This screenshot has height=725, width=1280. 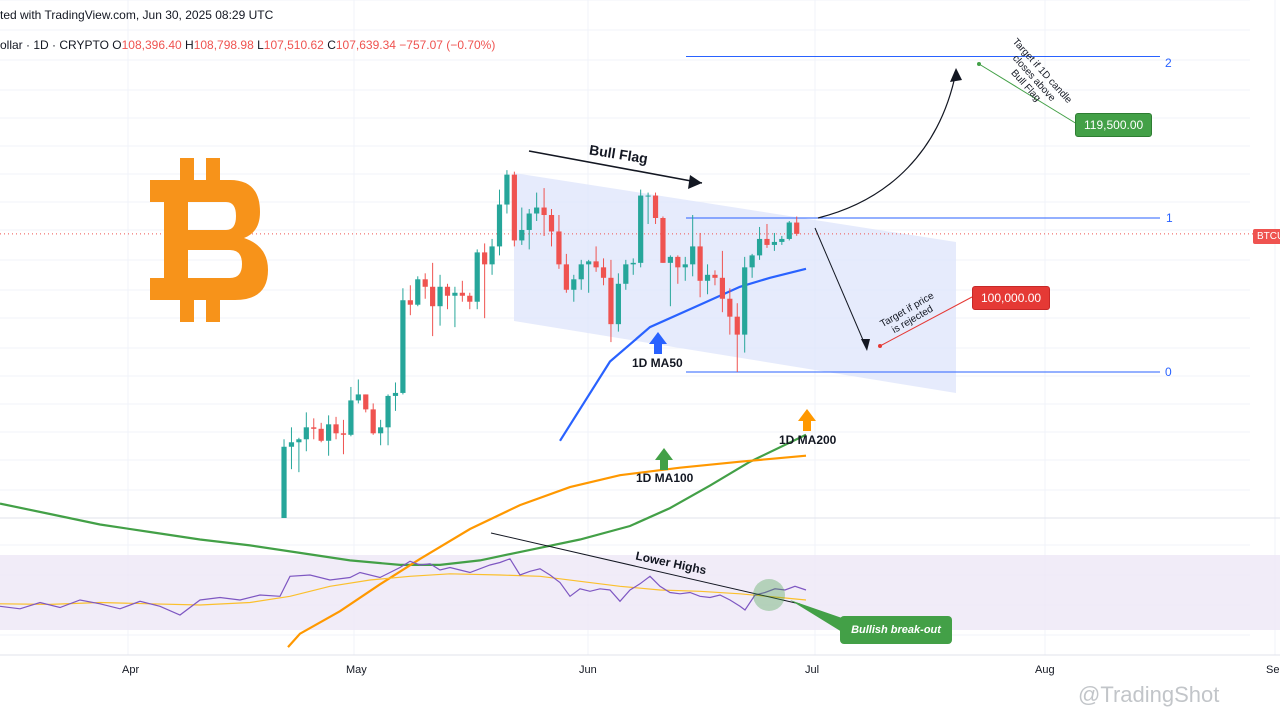 I want to click on bull-flag-channel, so click(x=735, y=271).